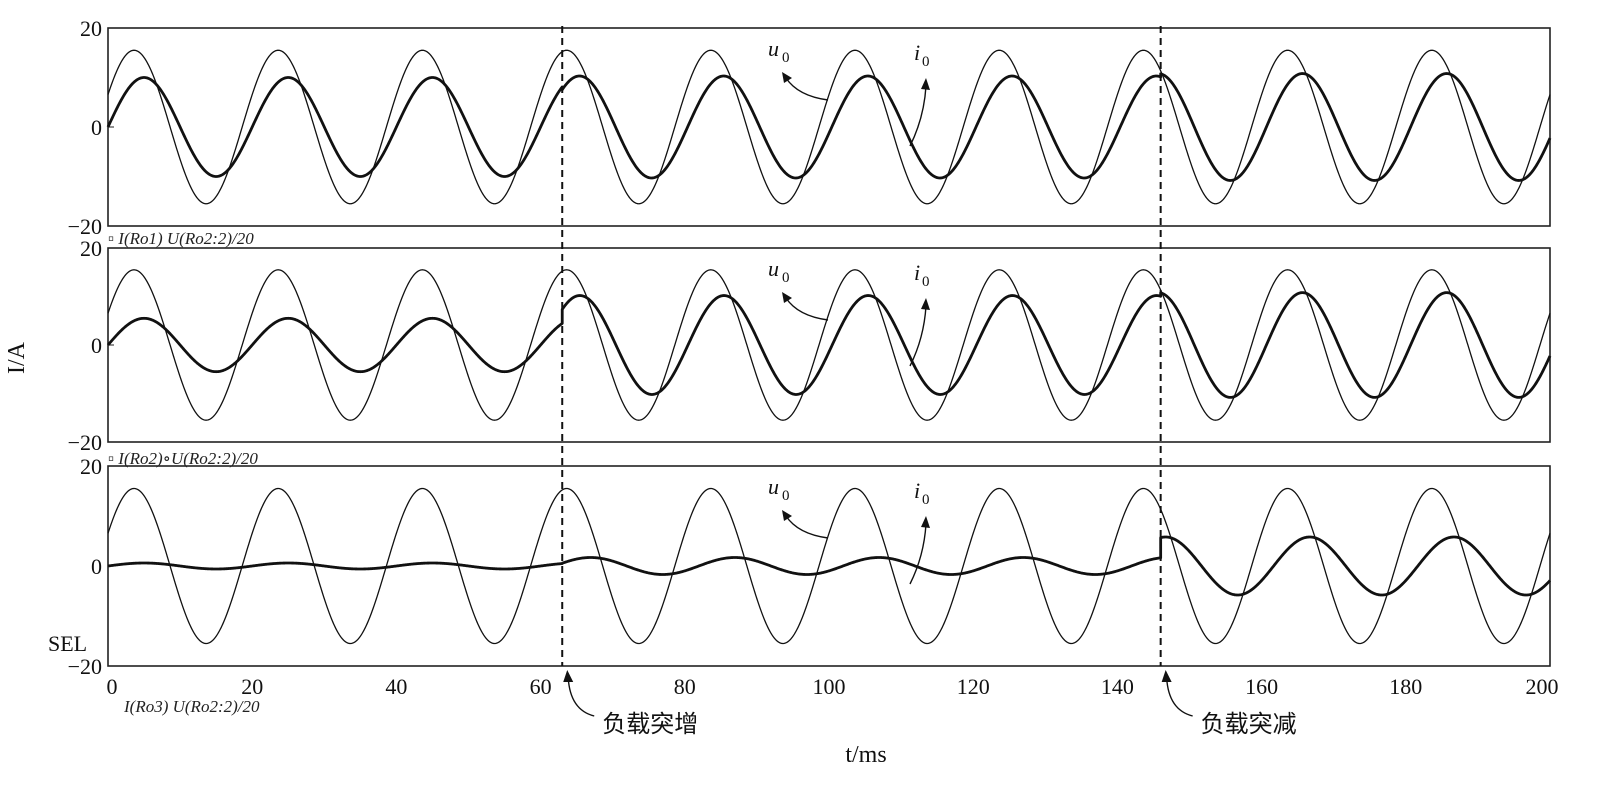 The width and height of the screenshot is (1602, 806). I want to click on x-tick-label: 160, so click(1261, 686).